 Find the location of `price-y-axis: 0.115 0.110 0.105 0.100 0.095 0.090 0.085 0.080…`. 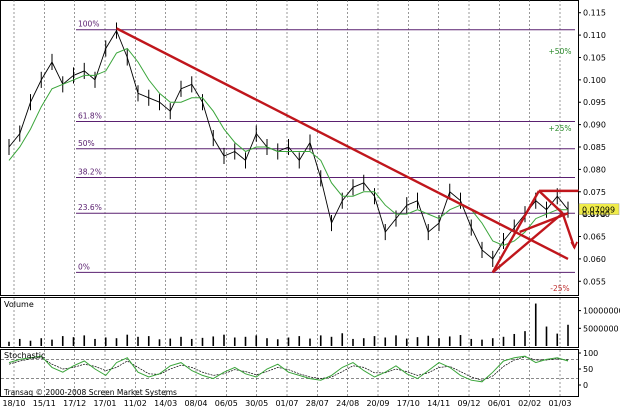

price-y-axis: 0.115 0.110 0.105 0.100 0.095 0.090 0.085 0.080… is located at coordinates (599, 147).